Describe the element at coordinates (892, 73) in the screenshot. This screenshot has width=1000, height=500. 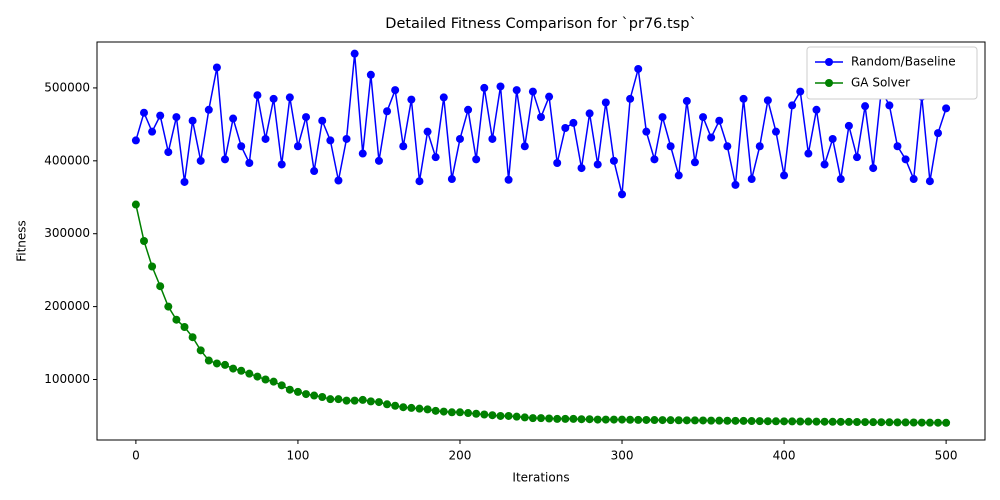
I see `legend: Random/Baseline GA Solver` at that location.